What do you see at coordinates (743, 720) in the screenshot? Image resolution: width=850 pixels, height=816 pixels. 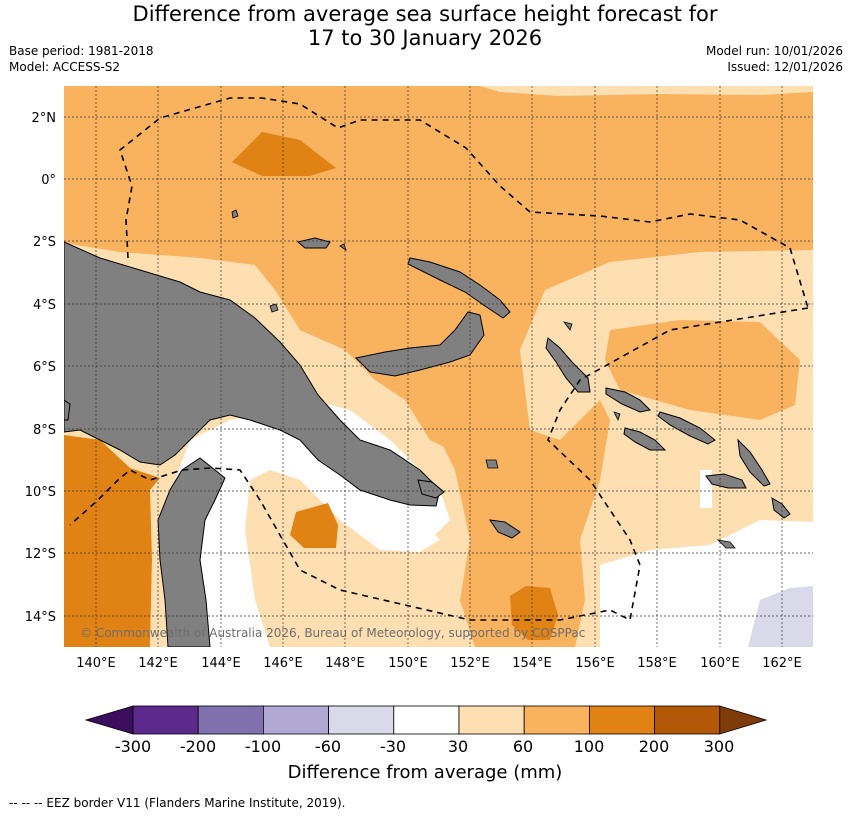 I see `colorbar-extend-high` at bounding box center [743, 720].